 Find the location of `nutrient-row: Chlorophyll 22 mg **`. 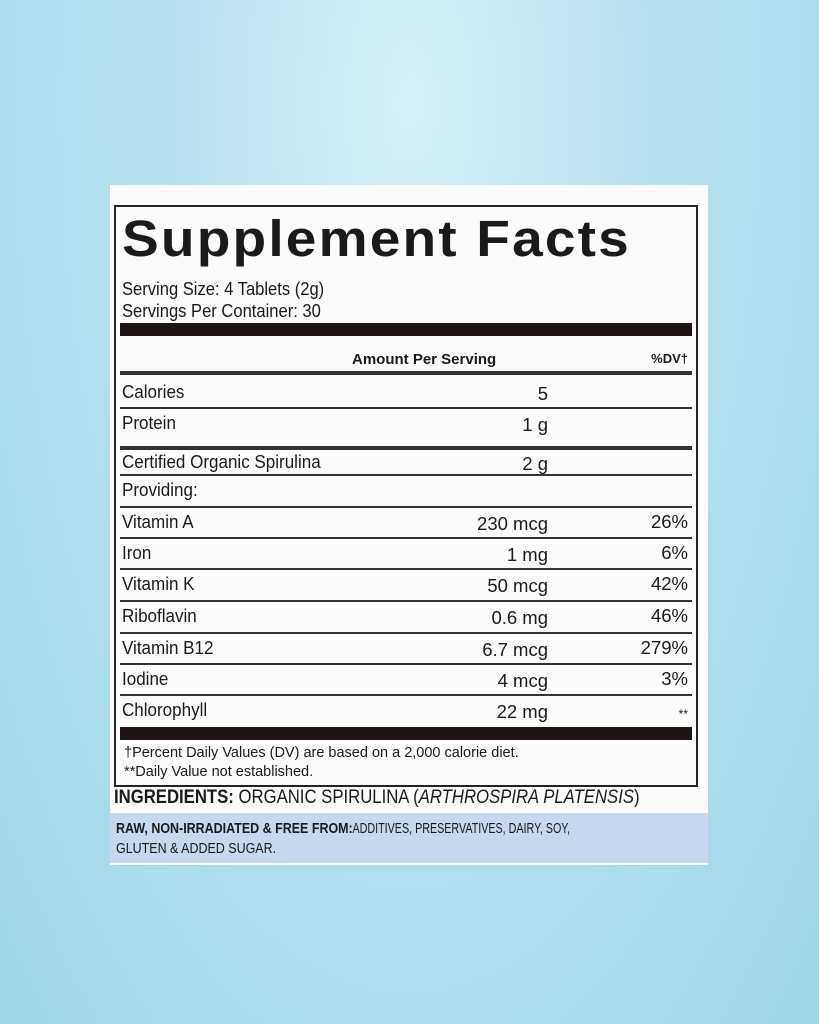

nutrient-row: Chlorophyll 22 mg ** is located at coordinates (405, 709).